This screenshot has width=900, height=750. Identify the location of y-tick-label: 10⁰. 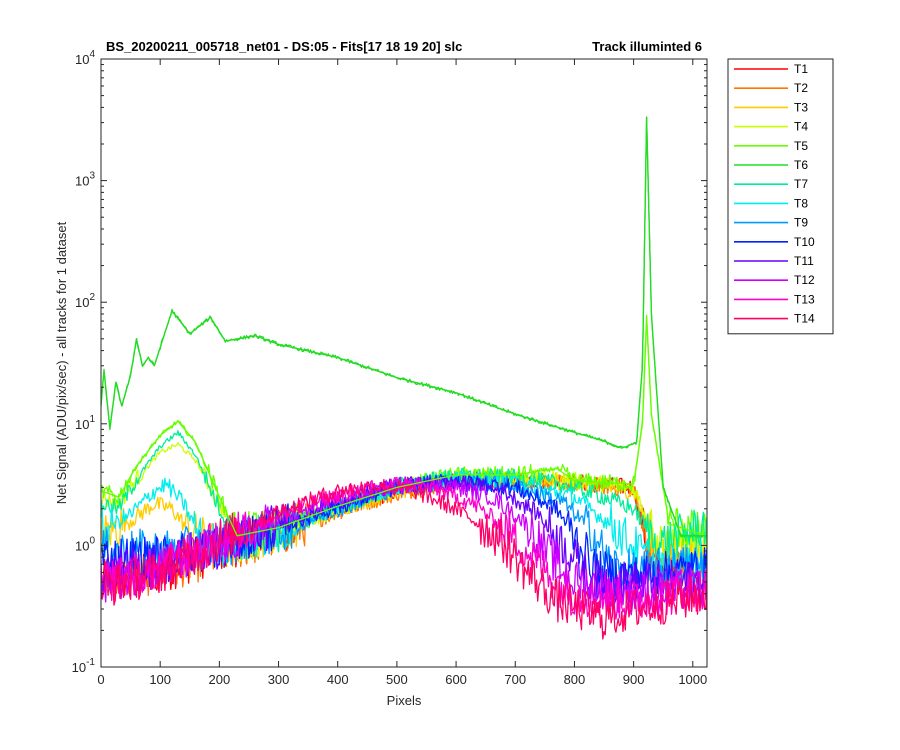
(85, 544).